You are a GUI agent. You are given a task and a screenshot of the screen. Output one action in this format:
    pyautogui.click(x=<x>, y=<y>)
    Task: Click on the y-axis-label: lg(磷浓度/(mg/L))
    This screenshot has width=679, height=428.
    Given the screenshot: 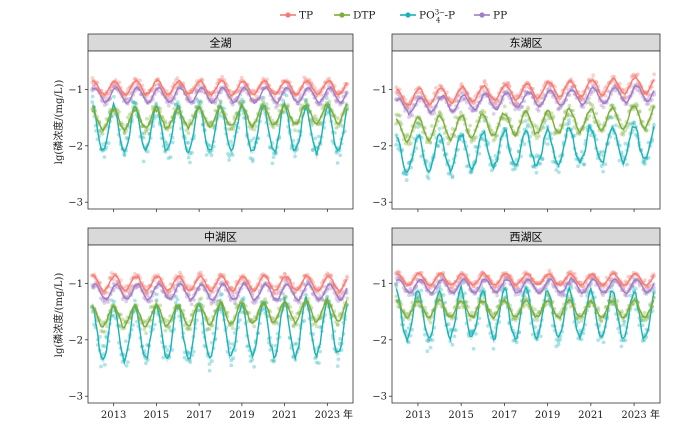 What is the action you would take?
    pyautogui.click(x=58, y=315)
    